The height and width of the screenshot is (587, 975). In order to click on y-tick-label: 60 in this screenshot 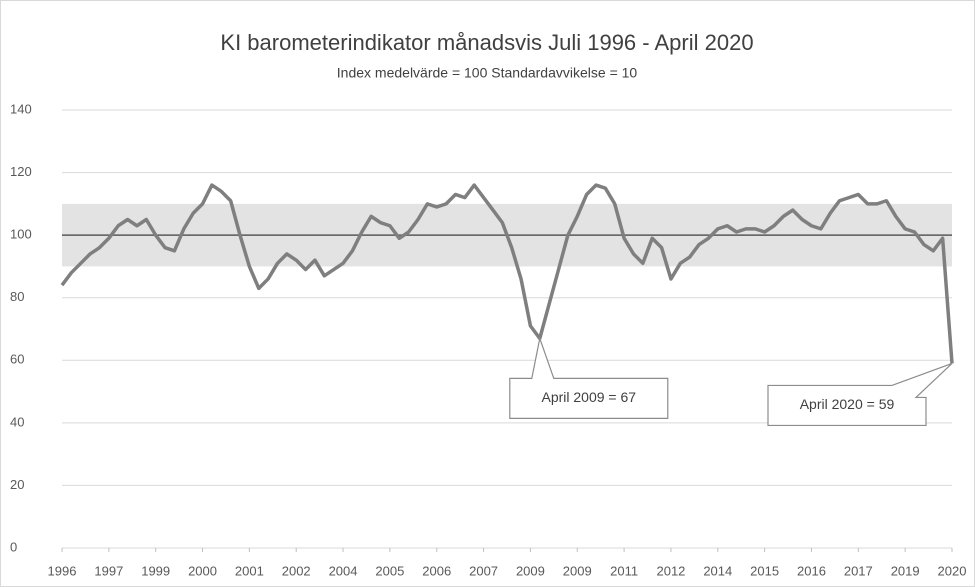, I will do `click(17, 359)`.